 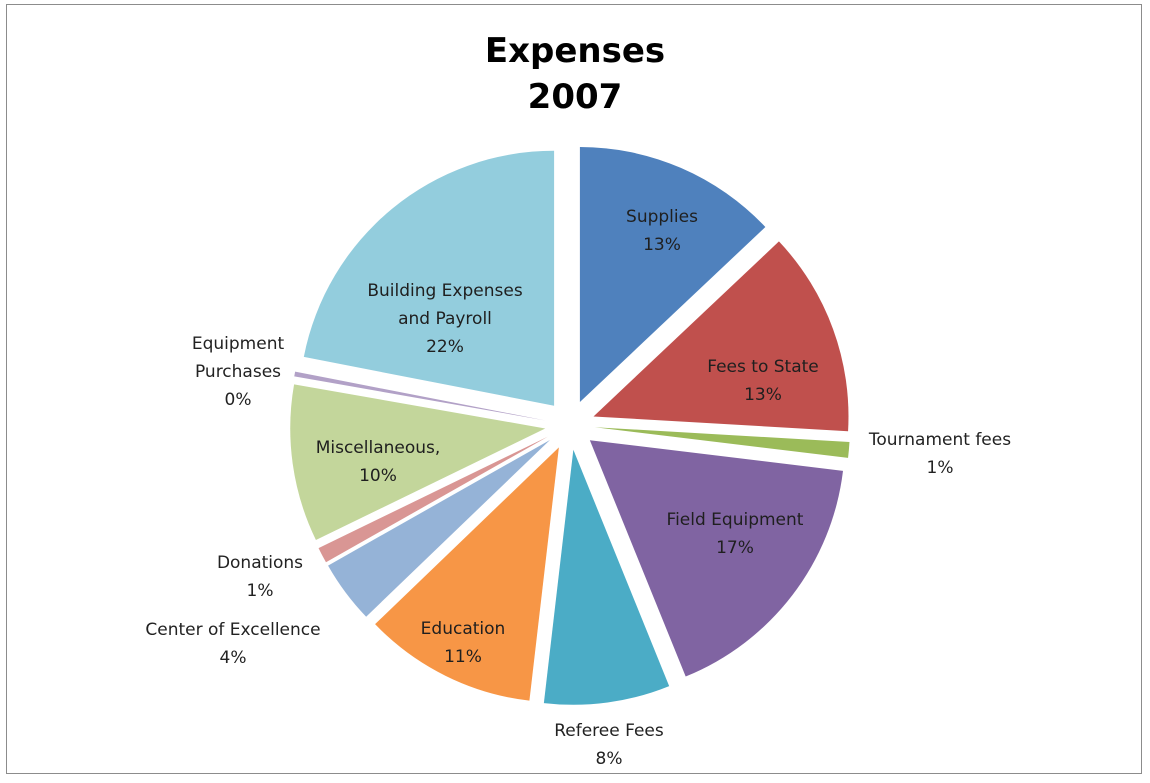 What do you see at coordinates (420, 396) in the screenshot?
I see `pie-slice-equipment-purchases` at bounding box center [420, 396].